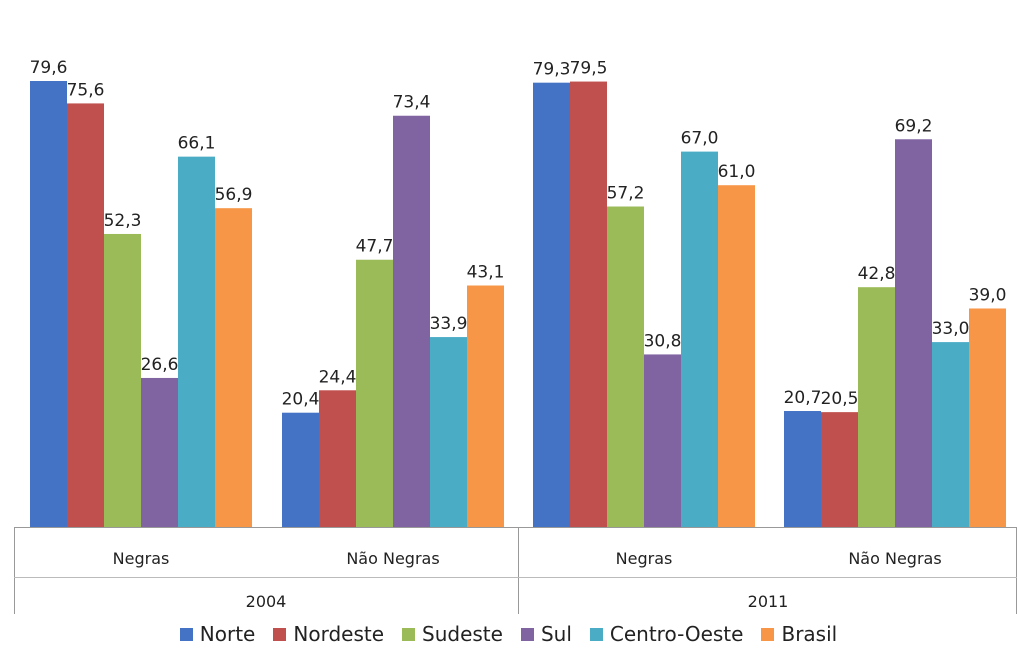 The height and width of the screenshot is (651, 1017). What do you see at coordinates (951, 329) in the screenshot?
I see `data-label-centro-oeste-3: 33,0` at bounding box center [951, 329].